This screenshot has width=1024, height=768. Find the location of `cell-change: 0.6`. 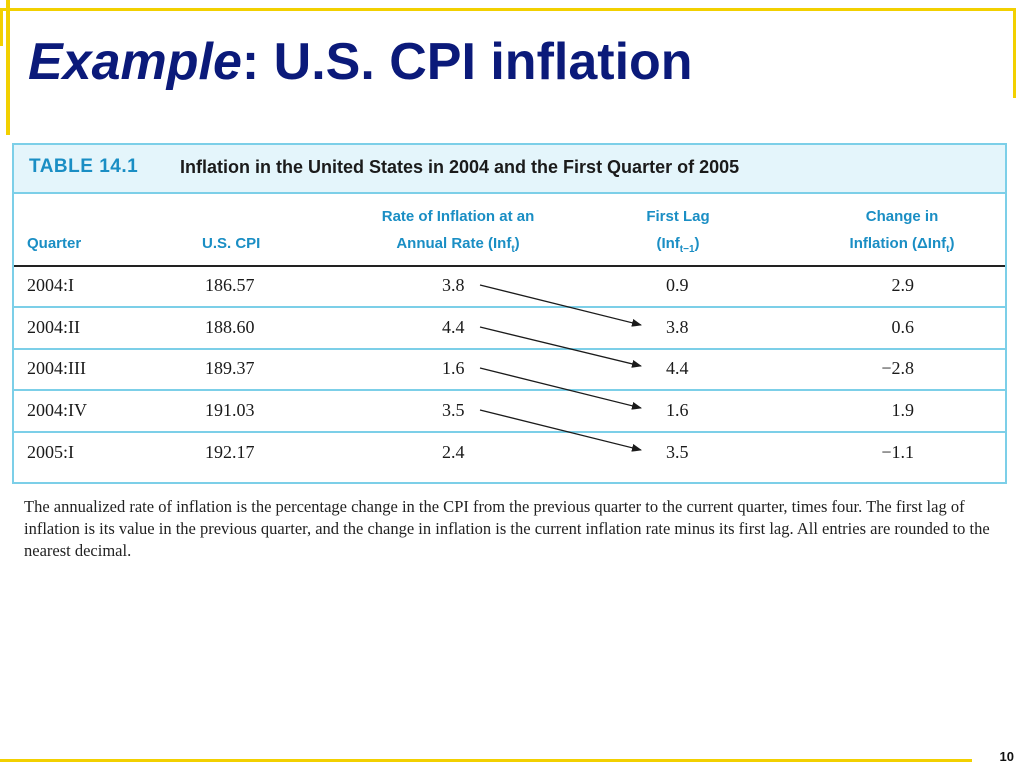

cell-change: 0.6 is located at coordinates (903, 327).